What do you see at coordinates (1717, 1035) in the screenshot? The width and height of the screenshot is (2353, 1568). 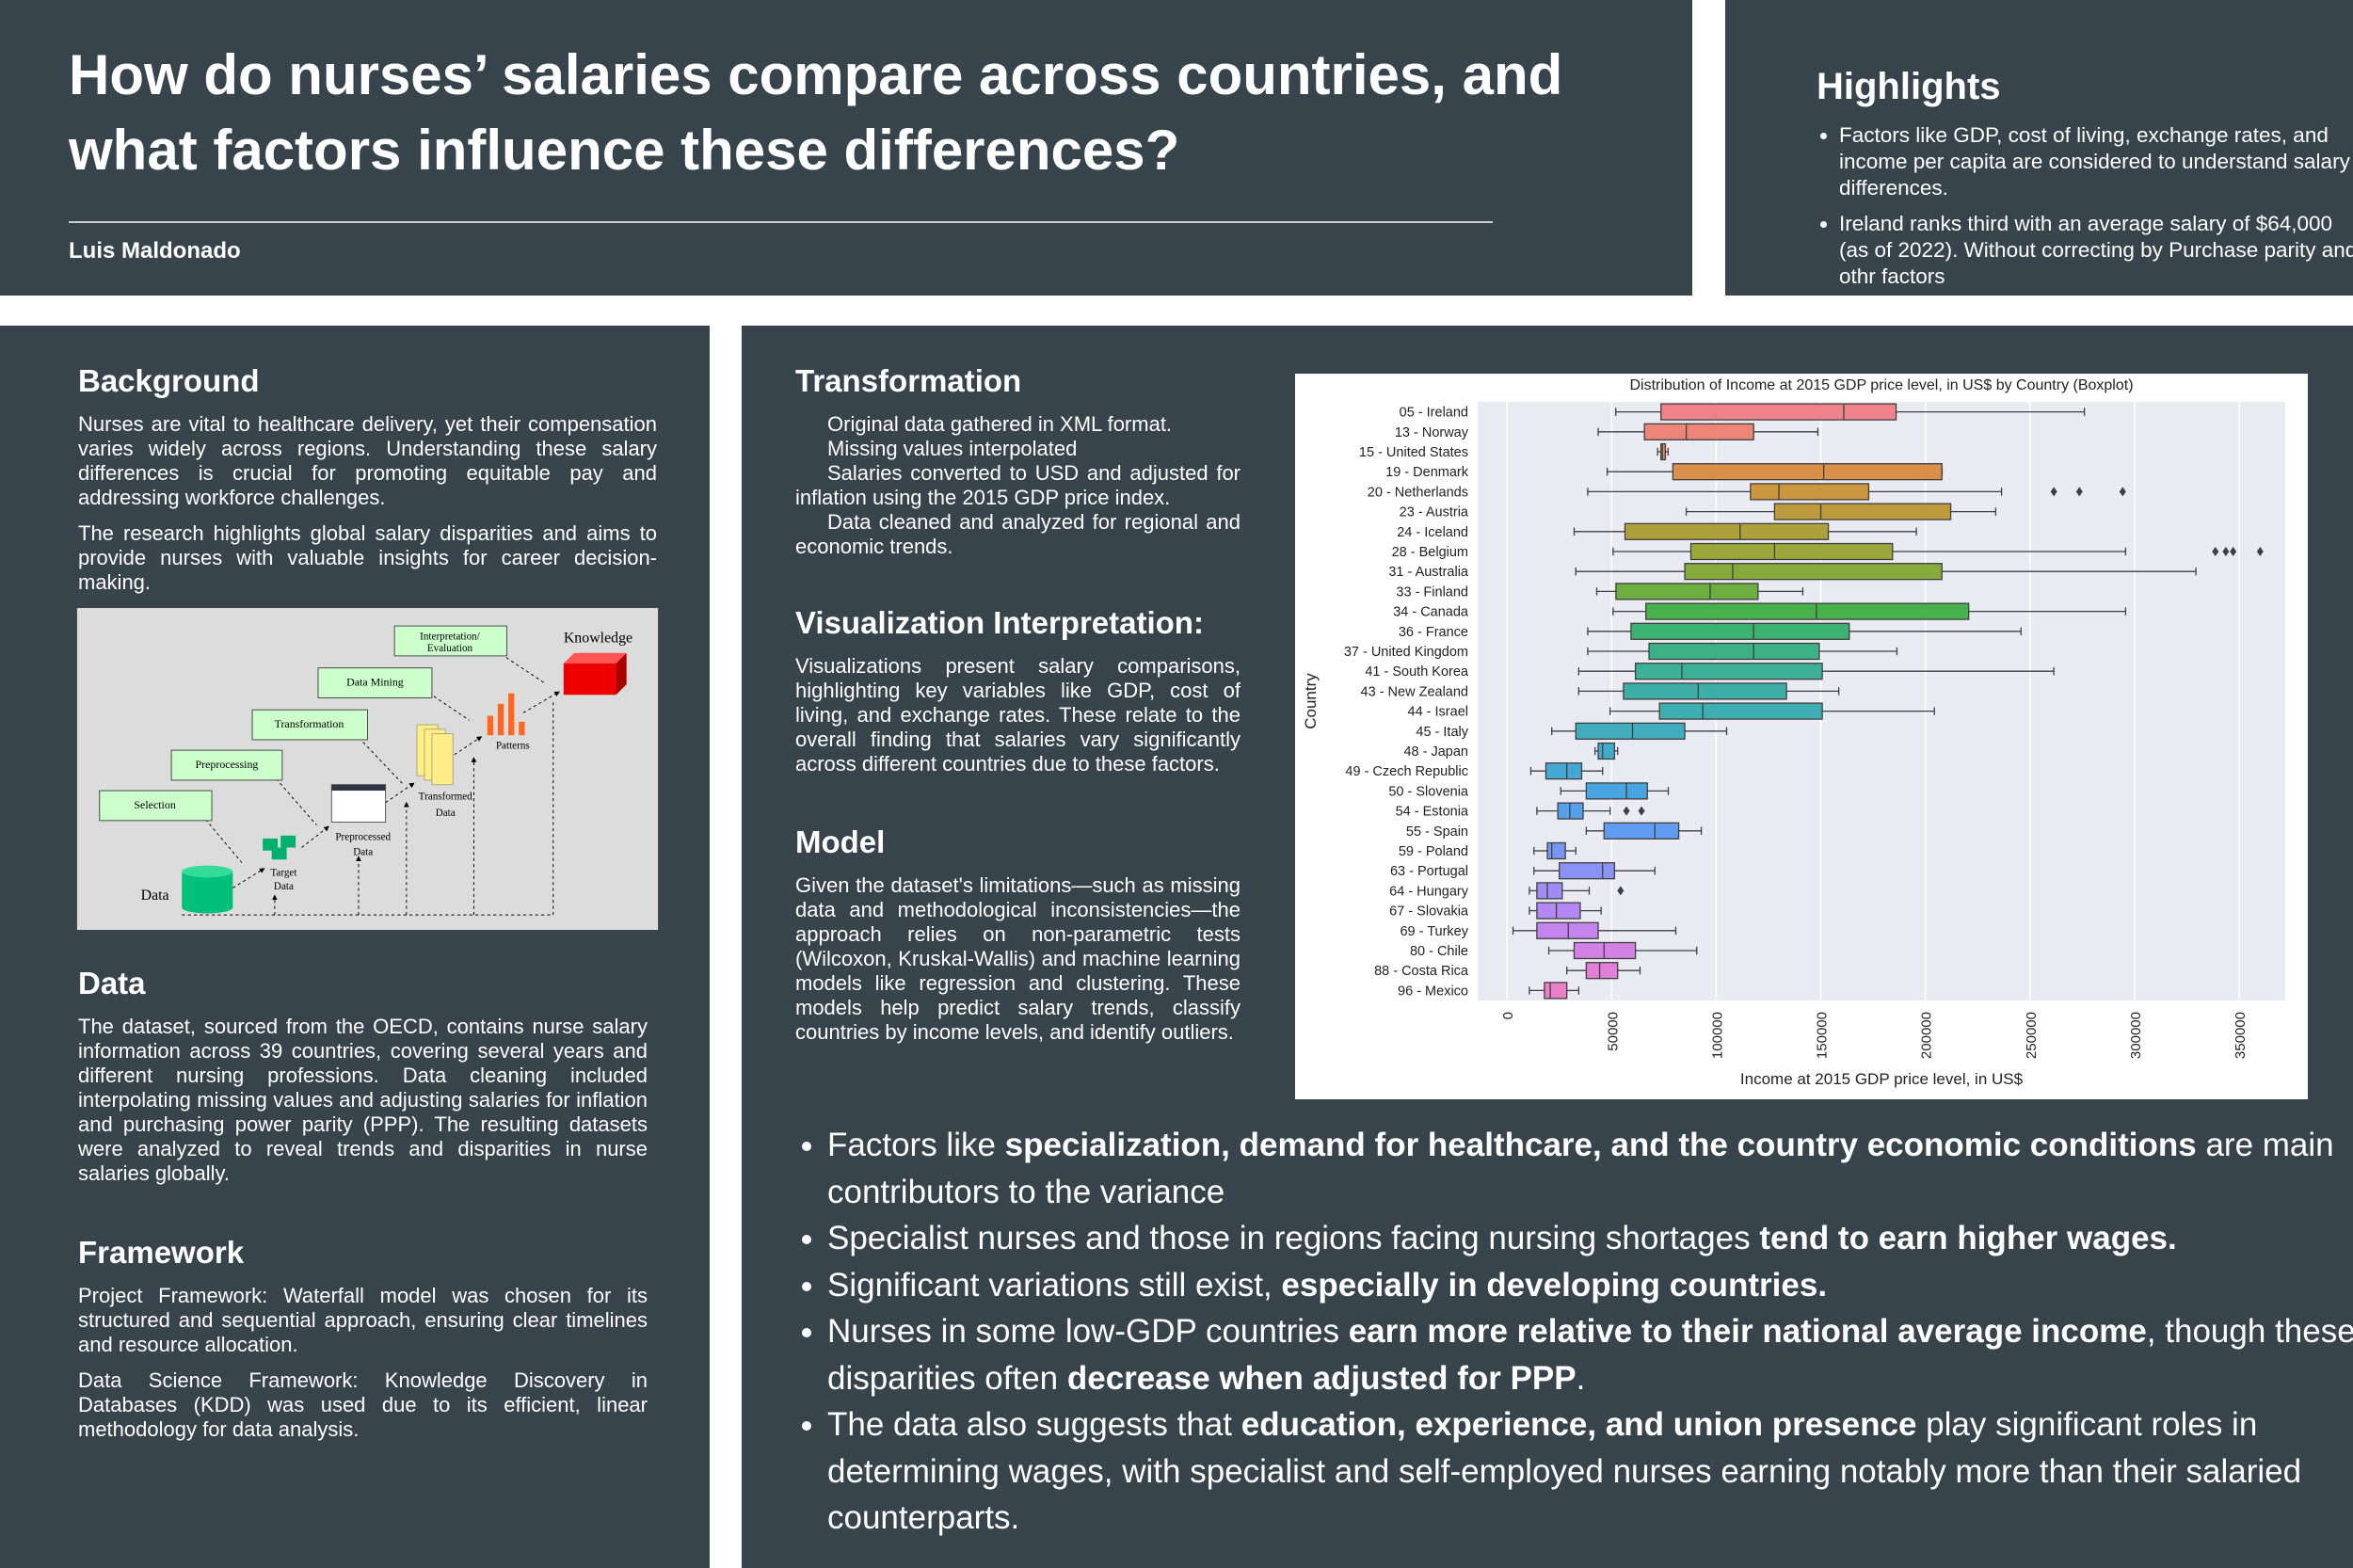 I see `x-tick-label: 100000` at bounding box center [1717, 1035].